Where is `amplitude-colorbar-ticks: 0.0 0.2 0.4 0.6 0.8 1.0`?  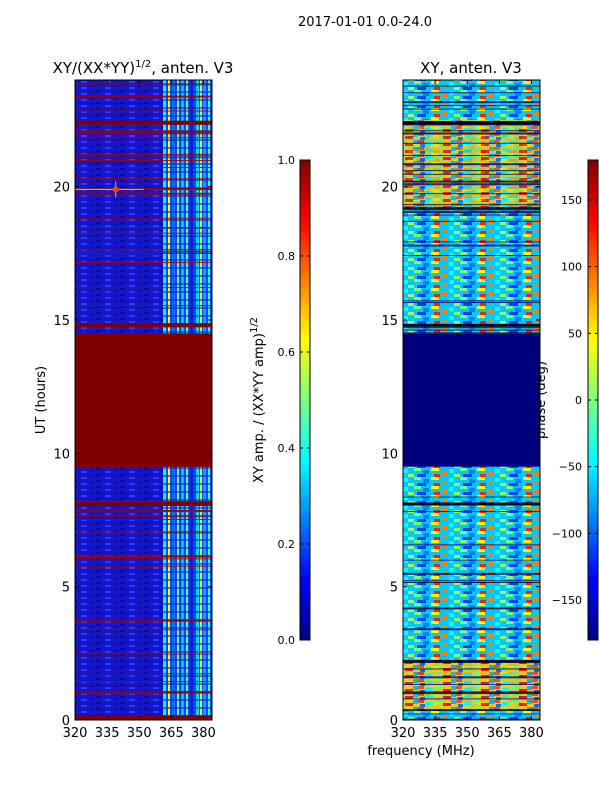
amplitude-colorbar-ticks: 0.0 0.2 0.4 0.6 0.8 1.0 is located at coordinates (294, 400).